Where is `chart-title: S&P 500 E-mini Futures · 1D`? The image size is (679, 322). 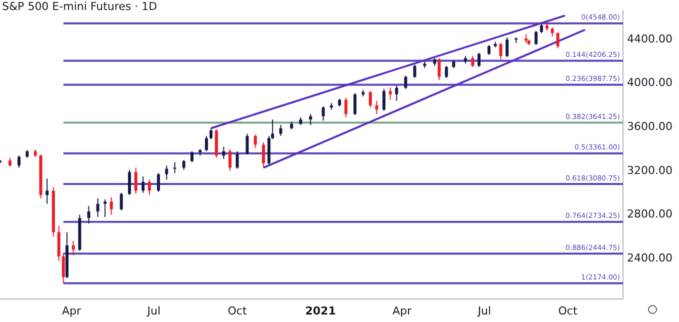 chart-title: S&P 500 E-mini Futures · 1D is located at coordinates (80, 6).